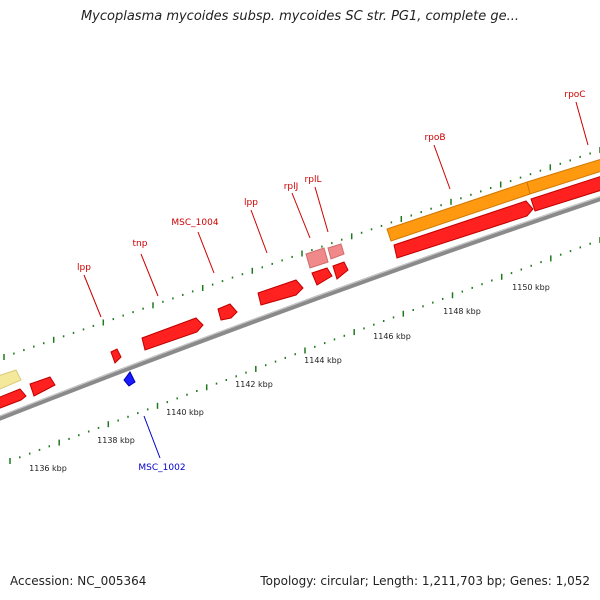 Image resolution: width=600 pixels, height=600 pixels. I want to click on gene-label-rplL: rplL, so click(313, 180).